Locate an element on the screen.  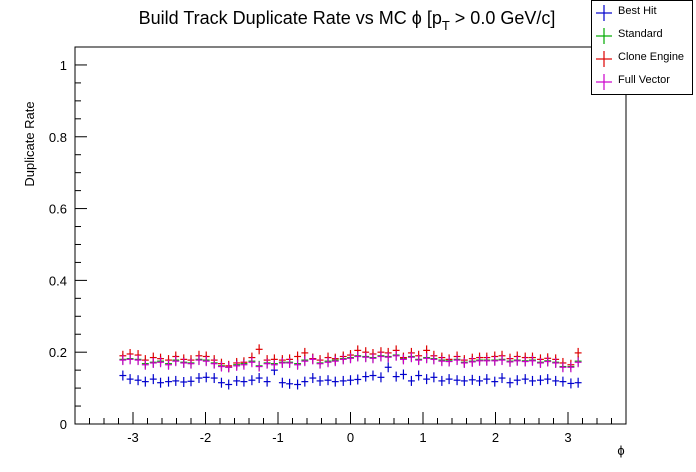
legend: Best Hit Standard Clone Engine Full Vector is located at coordinates (642, 47).